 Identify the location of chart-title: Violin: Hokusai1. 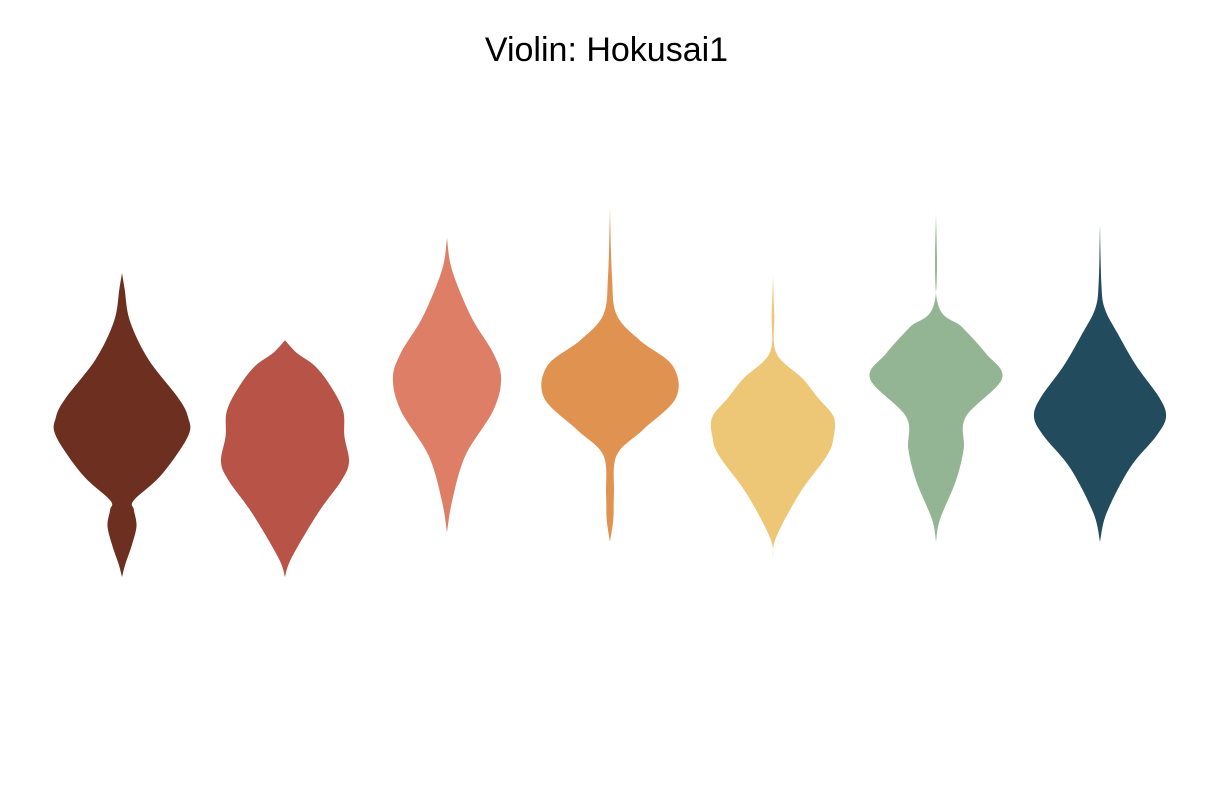
(606, 50).